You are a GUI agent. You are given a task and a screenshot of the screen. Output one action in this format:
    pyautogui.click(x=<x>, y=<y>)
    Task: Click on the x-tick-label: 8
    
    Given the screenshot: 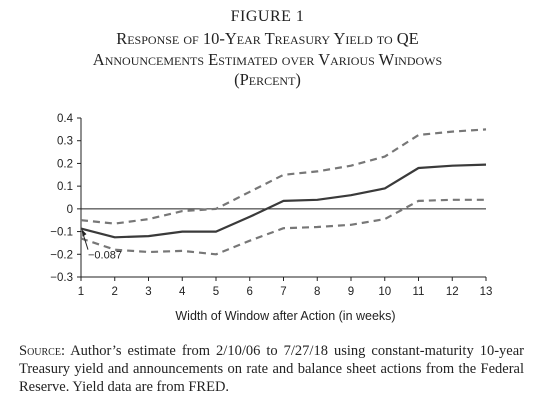 What is the action you would take?
    pyautogui.click(x=317, y=292)
    